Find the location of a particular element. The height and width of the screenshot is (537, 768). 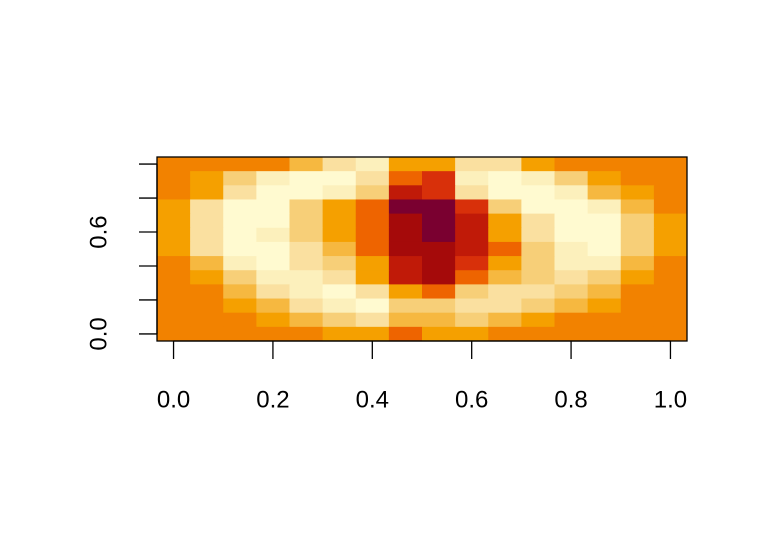

x-tick-label: 1.0 is located at coordinates (670, 399).